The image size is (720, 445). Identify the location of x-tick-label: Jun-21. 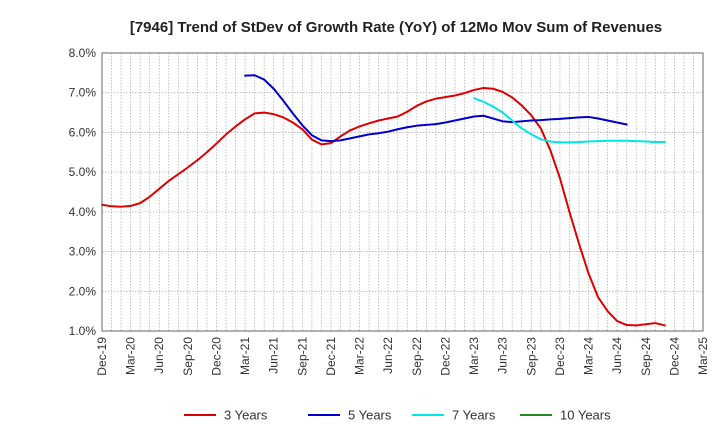
(274, 355).